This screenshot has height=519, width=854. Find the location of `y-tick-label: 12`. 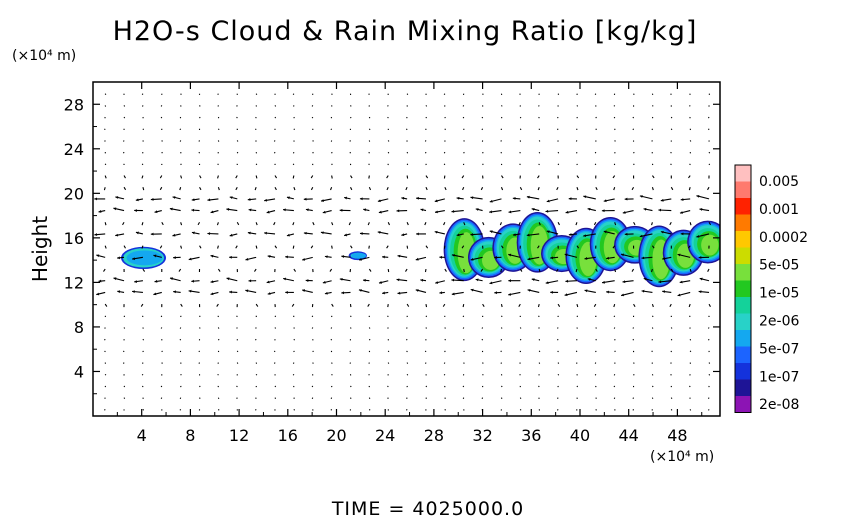

y-tick-label: 12 is located at coordinates (74, 282).